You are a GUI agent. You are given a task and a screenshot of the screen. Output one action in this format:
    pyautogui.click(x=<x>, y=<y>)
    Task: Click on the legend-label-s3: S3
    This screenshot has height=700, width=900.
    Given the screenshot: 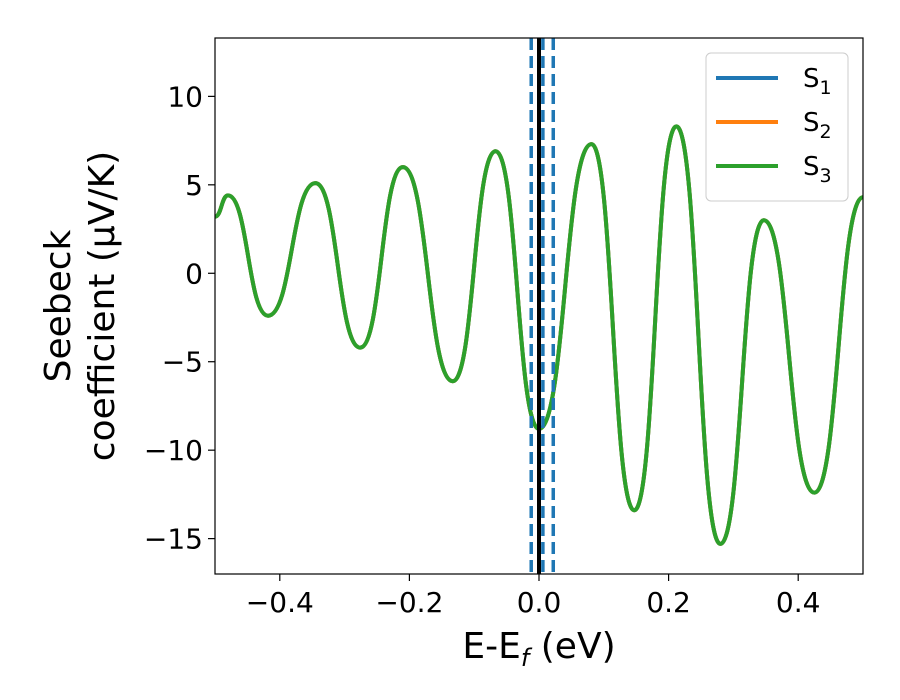 What is the action you would take?
    pyautogui.click(x=817, y=169)
    